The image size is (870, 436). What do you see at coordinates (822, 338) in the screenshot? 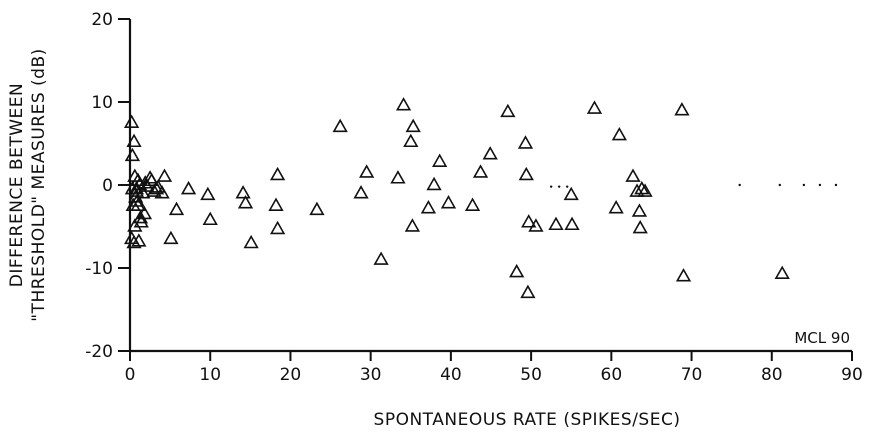
I see `condition-annotation: MCL 90` at bounding box center [822, 338].